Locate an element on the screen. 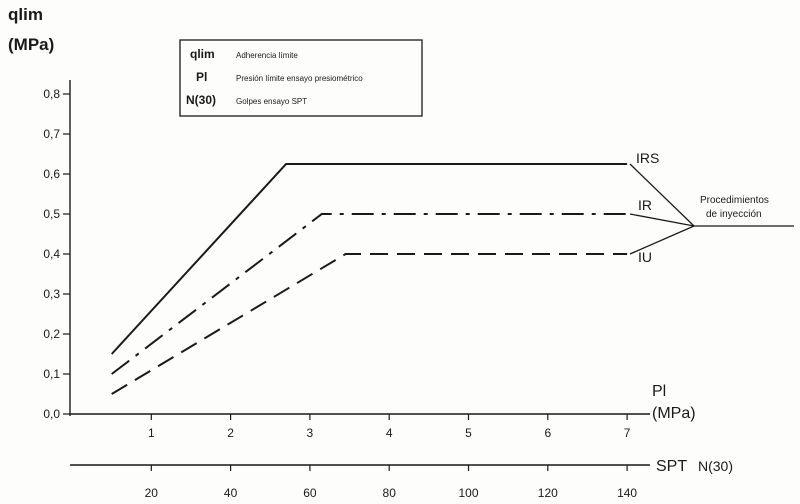  y-tick-label: 0,7 is located at coordinates (51, 134).